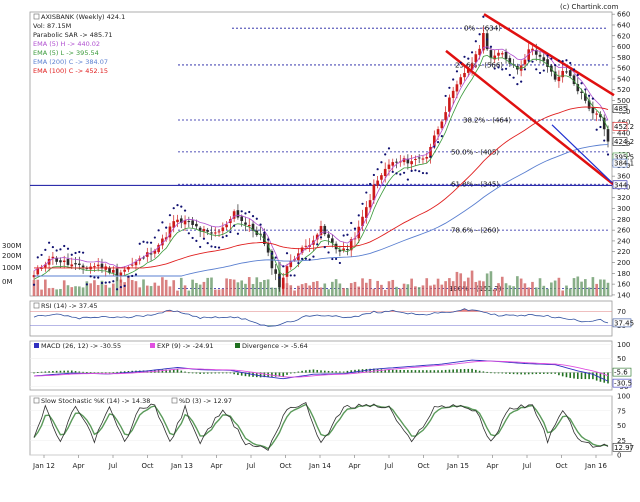 The height and width of the screenshot is (502, 640). I want to click on macd-legend-entry: EXP (9) -> -24.91, so click(185, 346).